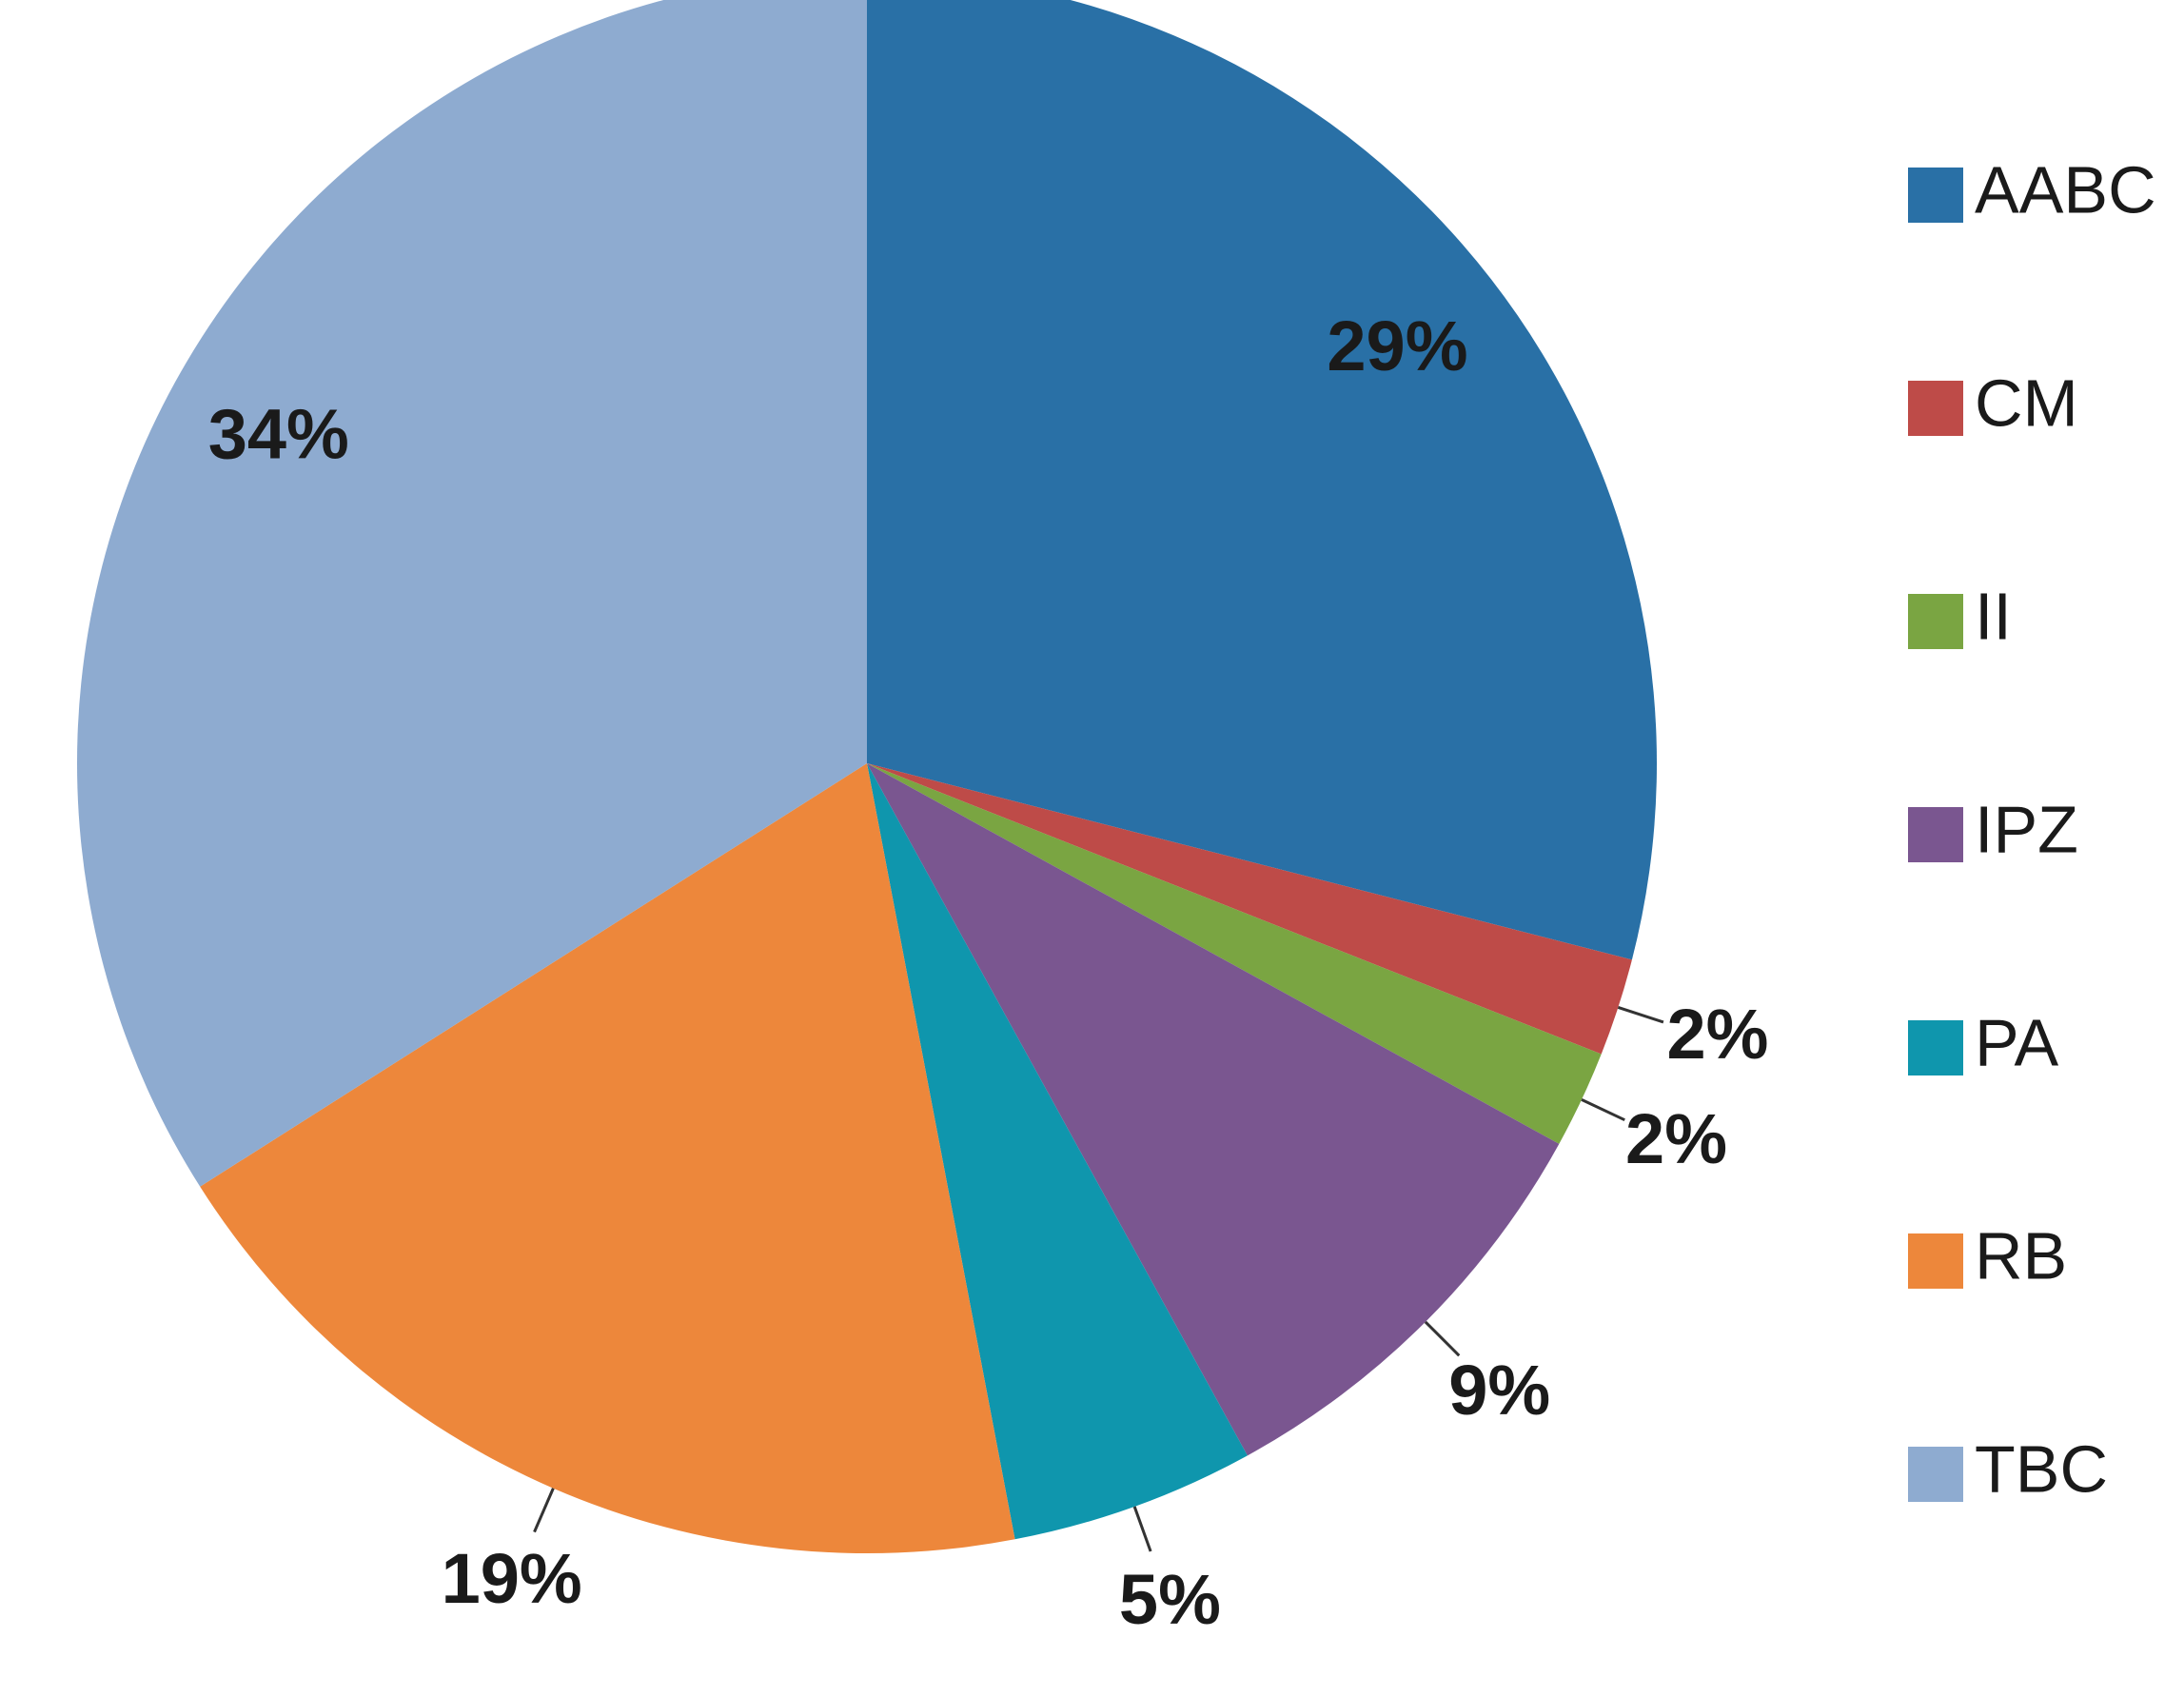 This screenshot has height=1697, width=2184. Describe the element at coordinates (2065, 189) in the screenshot. I see `legend-label: AABC` at that location.